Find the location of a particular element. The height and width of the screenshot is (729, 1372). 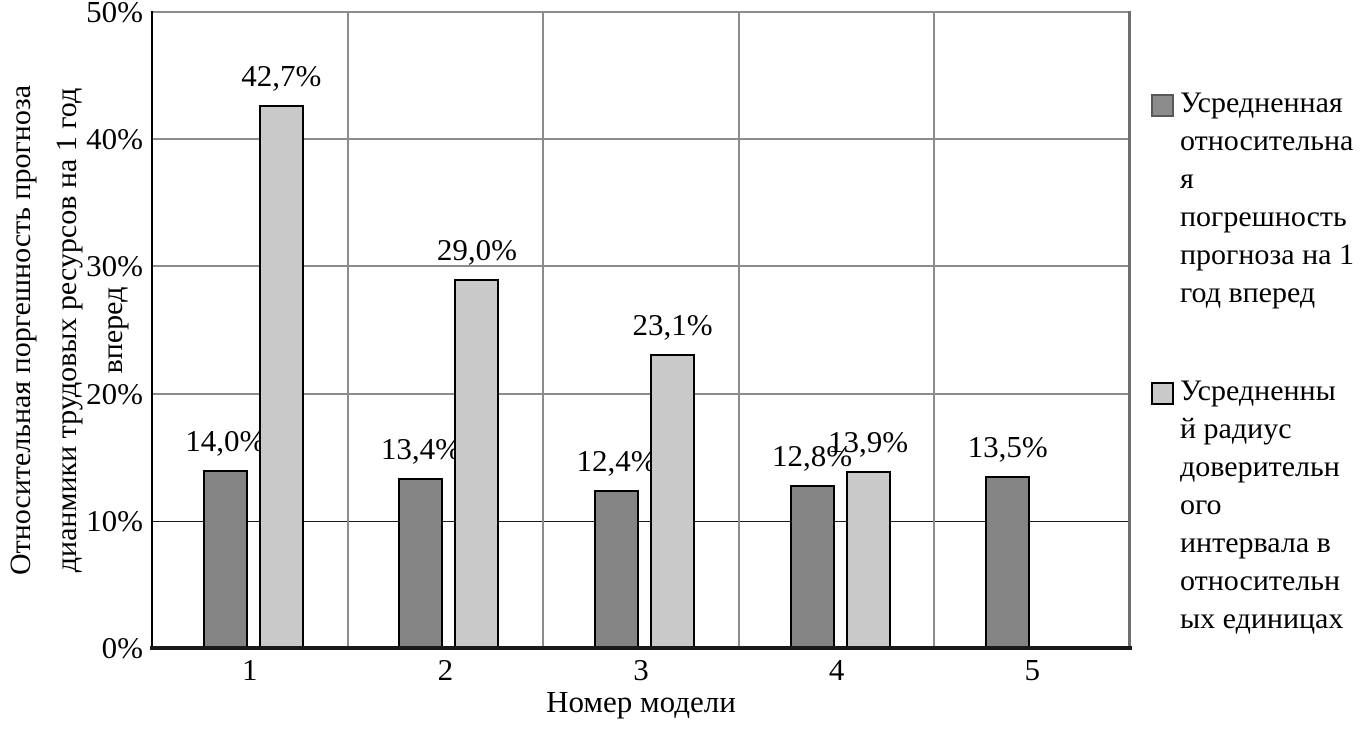

legend-label-line: прогноза на 1 is located at coordinates (1267, 254).